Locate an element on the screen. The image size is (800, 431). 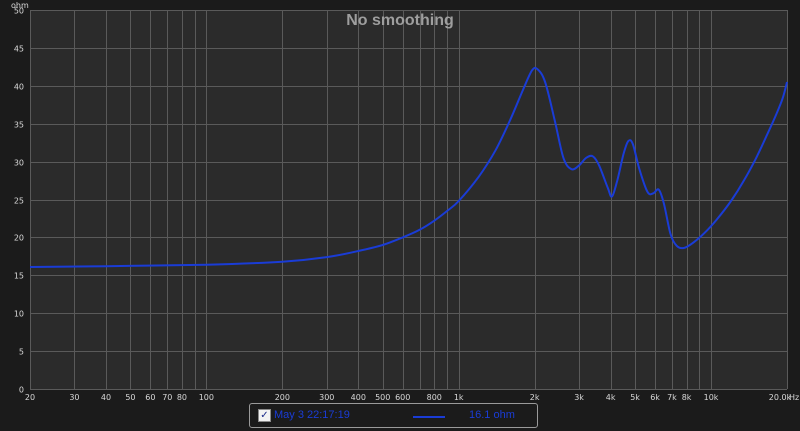
x-tick-label: 10k is located at coordinates (711, 397).